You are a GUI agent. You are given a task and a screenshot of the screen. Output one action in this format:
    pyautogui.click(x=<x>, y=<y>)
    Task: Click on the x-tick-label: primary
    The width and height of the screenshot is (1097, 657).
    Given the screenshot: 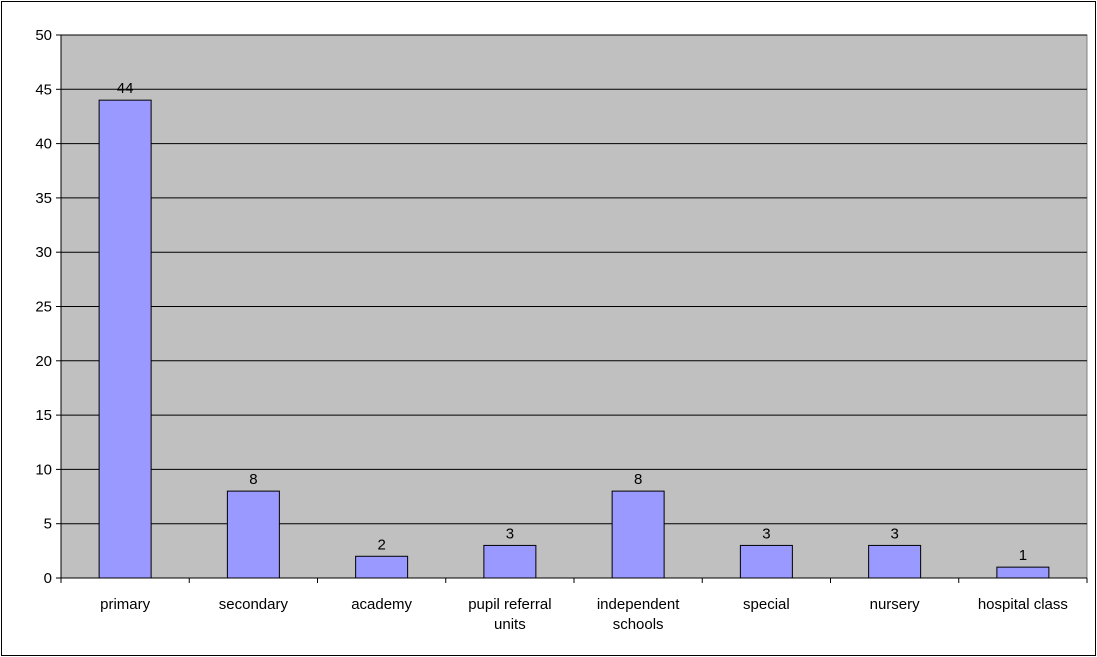 What is the action you would take?
    pyautogui.click(x=125, y=604)
    